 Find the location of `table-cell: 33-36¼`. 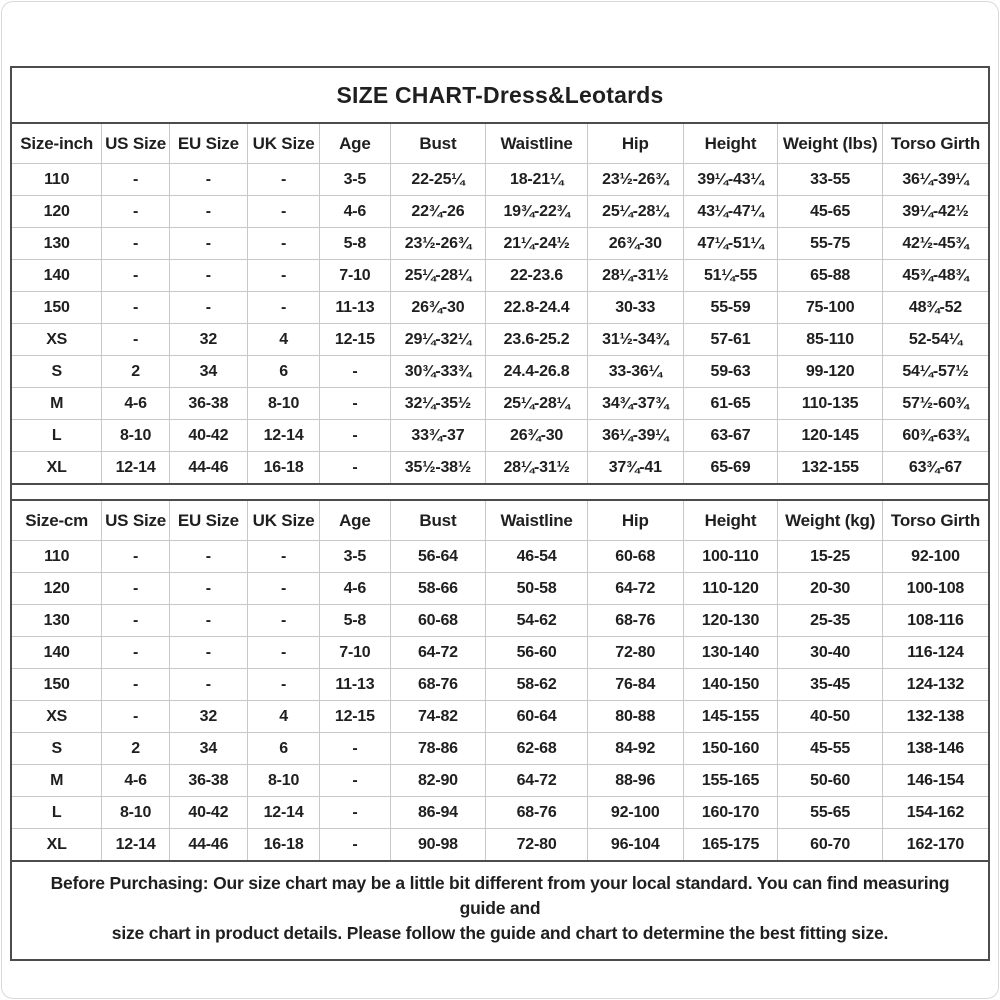

table-cell: 33-36¼ is located at coordinates (635, 371).